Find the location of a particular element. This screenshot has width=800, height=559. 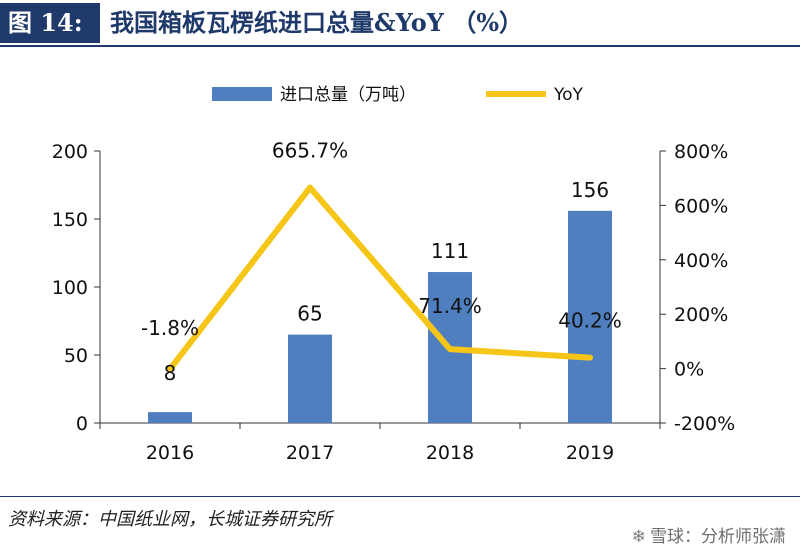

y-right-tick-label: -200% is located at coordinates (704, 424).